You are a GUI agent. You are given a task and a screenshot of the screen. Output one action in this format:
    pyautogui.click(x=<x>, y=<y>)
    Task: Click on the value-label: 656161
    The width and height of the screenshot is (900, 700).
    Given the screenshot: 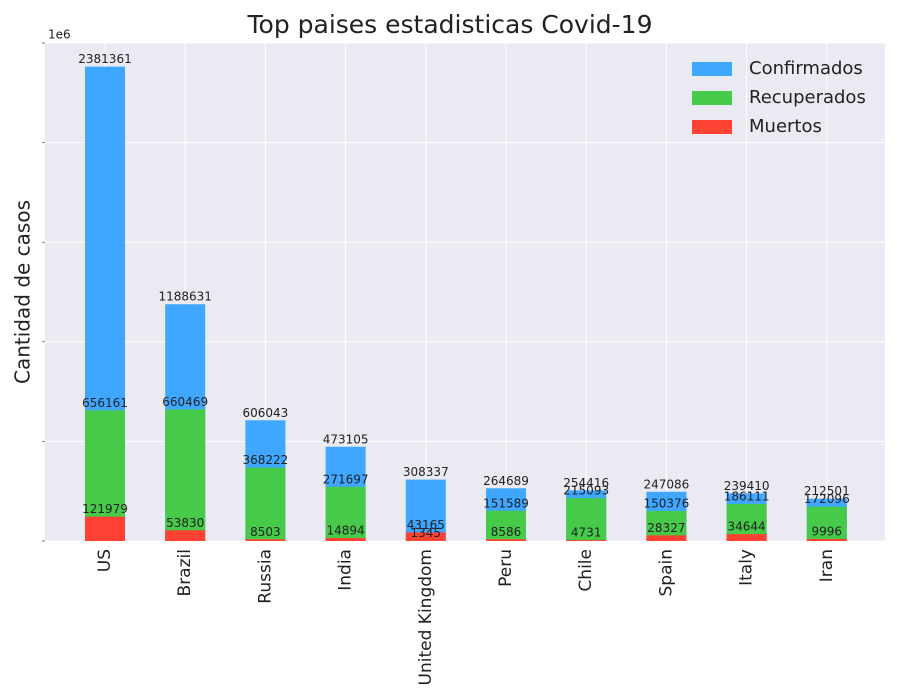 What is the action you would take?
    pyautogui.click(x=105, y=403)
    